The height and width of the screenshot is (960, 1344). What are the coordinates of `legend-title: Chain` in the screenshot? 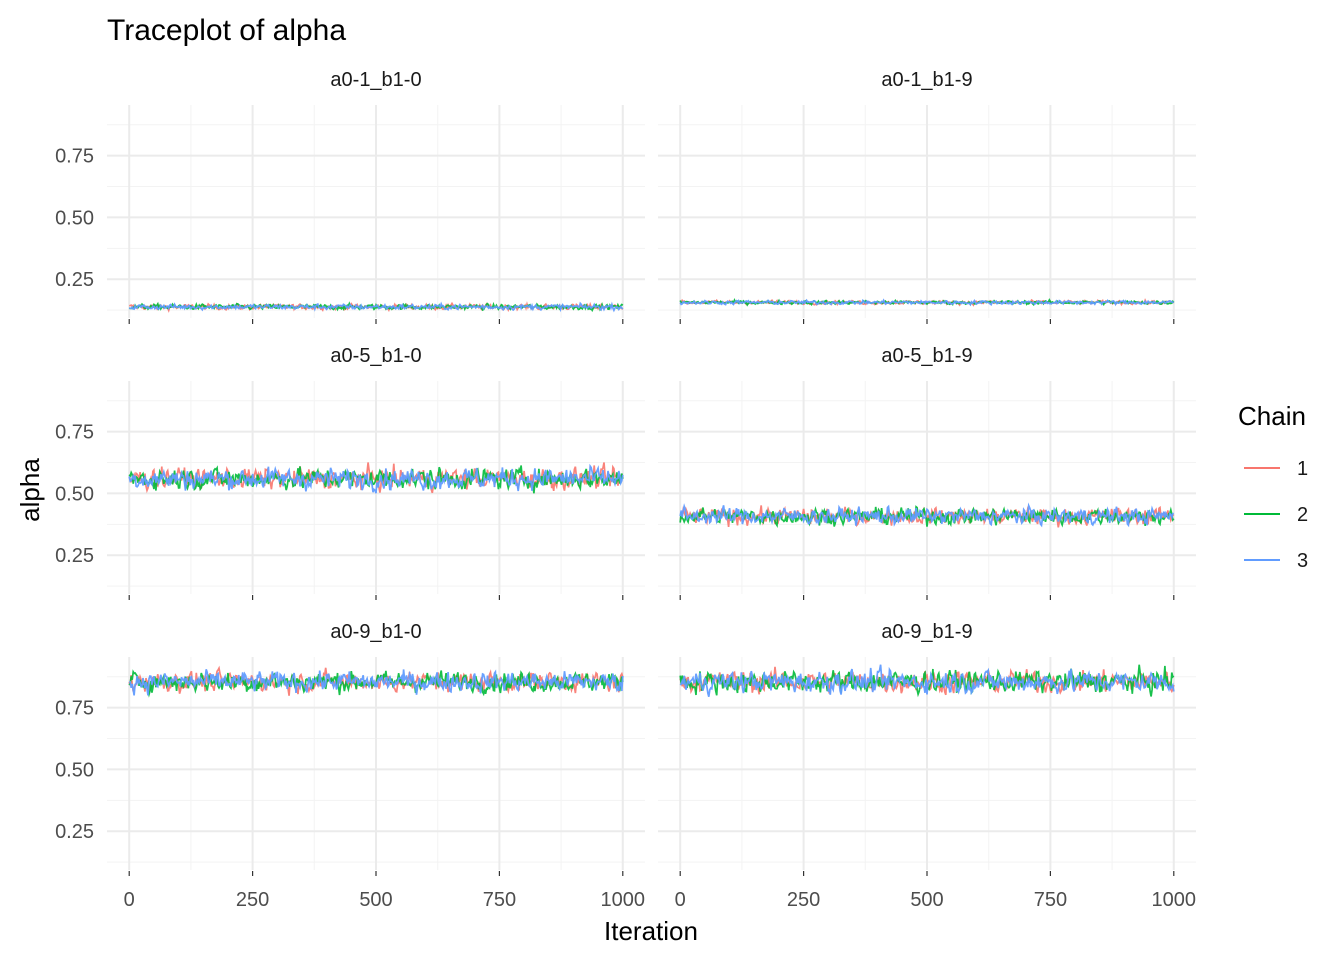 It's located at (1272, 416).